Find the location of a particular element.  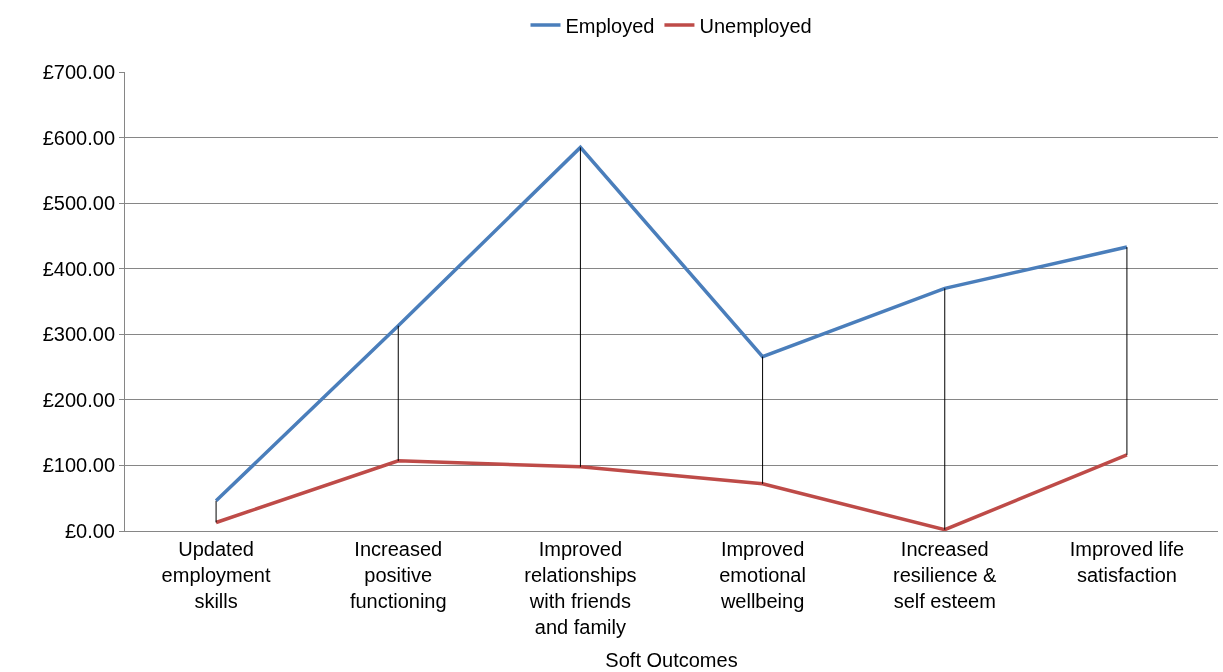

y-tick-label: £500.00 is located at coordinates (78, 203).